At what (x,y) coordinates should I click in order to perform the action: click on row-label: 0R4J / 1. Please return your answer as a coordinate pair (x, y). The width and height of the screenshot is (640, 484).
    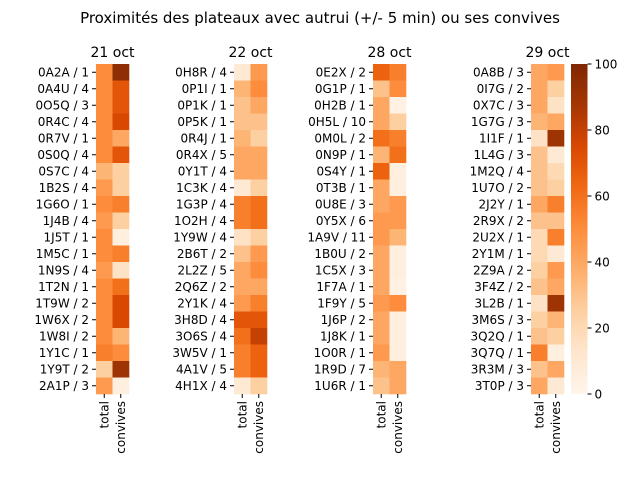
    Looking at the image, I should click on (204, 139).